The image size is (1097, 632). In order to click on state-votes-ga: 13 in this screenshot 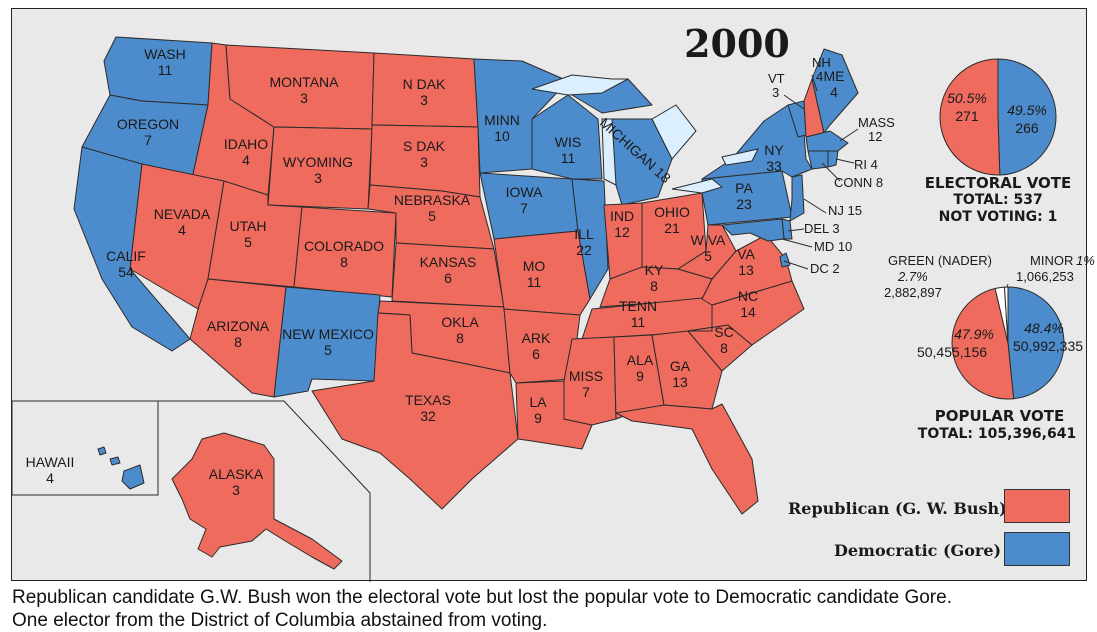, I will do `click(680, 382)`.